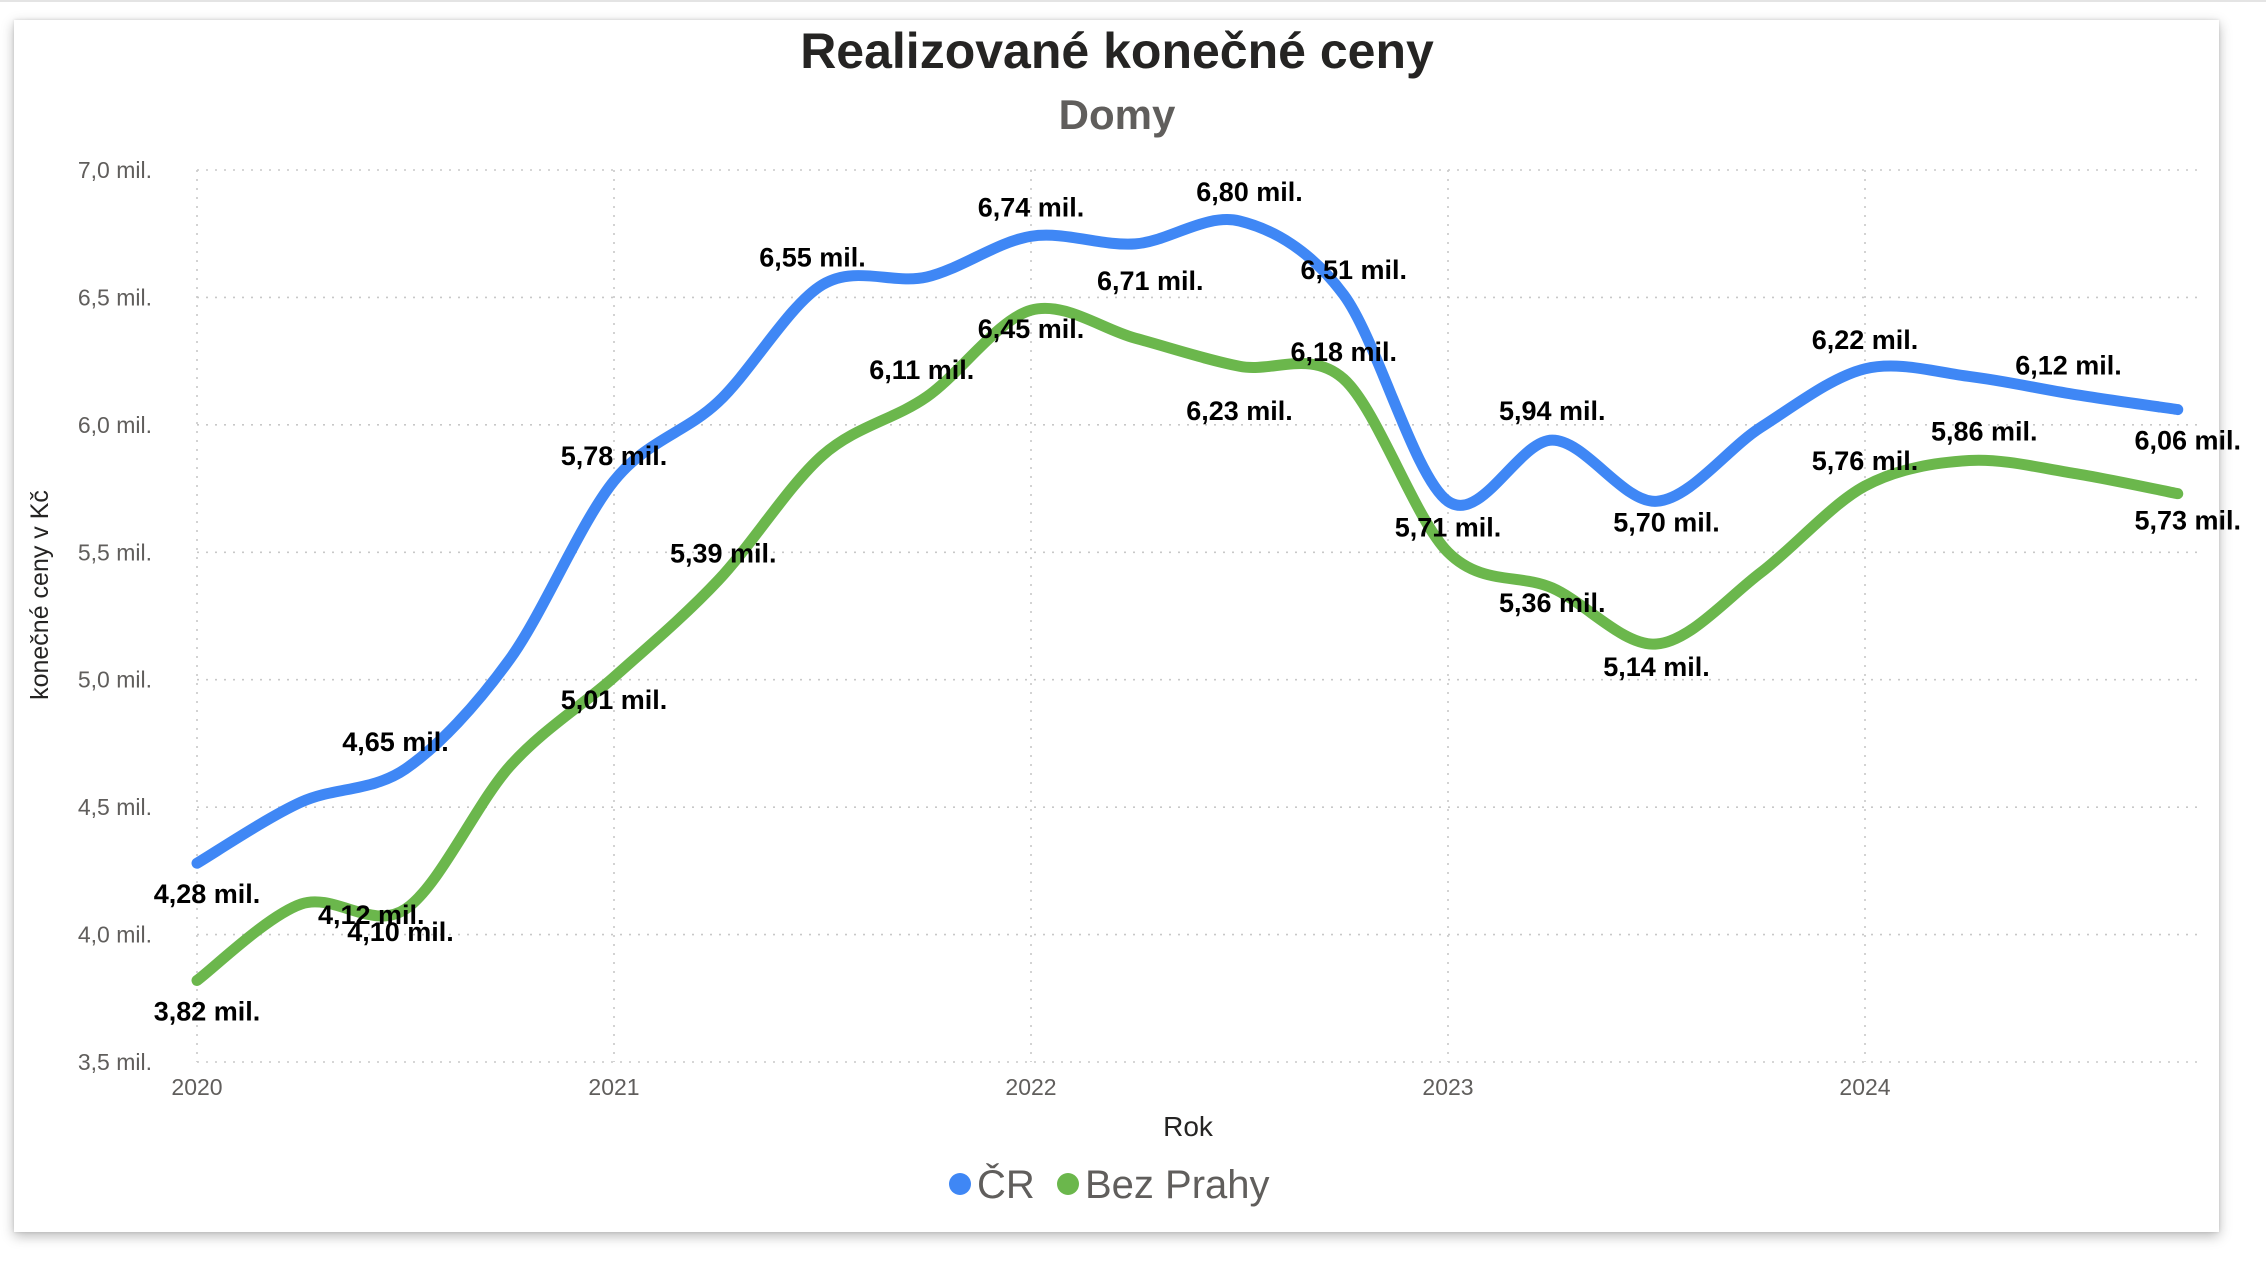  What do you see at coordinates (1984, 432) in the screenshot?
I see `data-label-bez-prahy: 5,86 mil.` at bounding box center [1984, 432].